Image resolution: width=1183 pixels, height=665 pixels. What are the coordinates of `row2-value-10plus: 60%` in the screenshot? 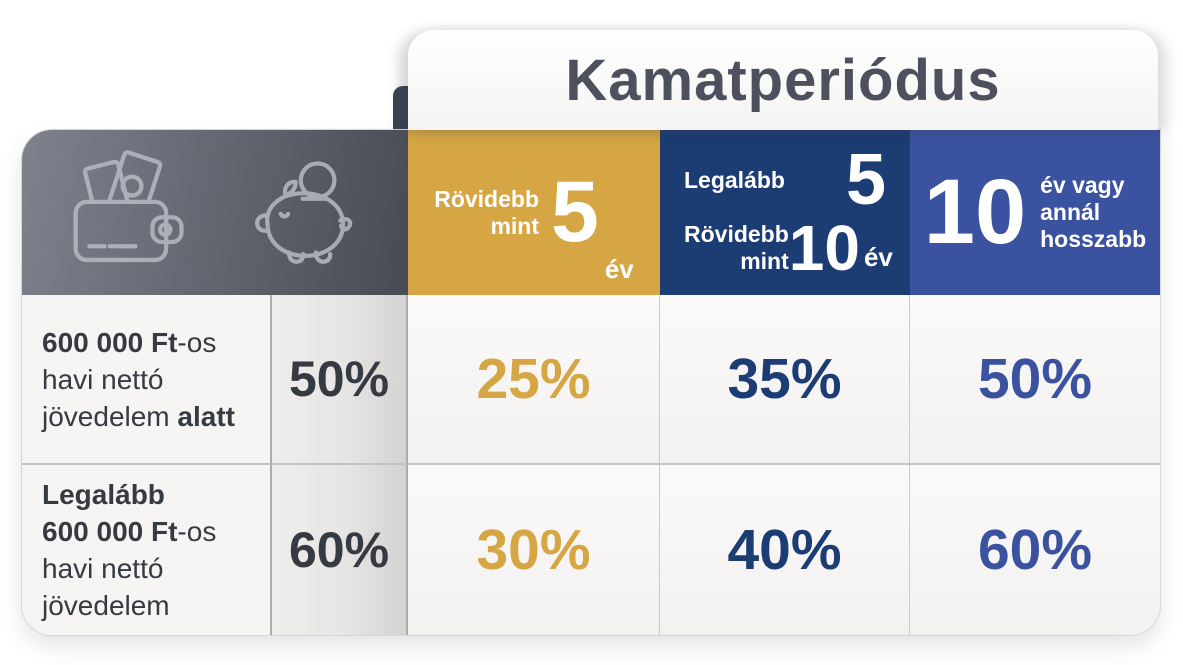 It's located at (1035, 550).